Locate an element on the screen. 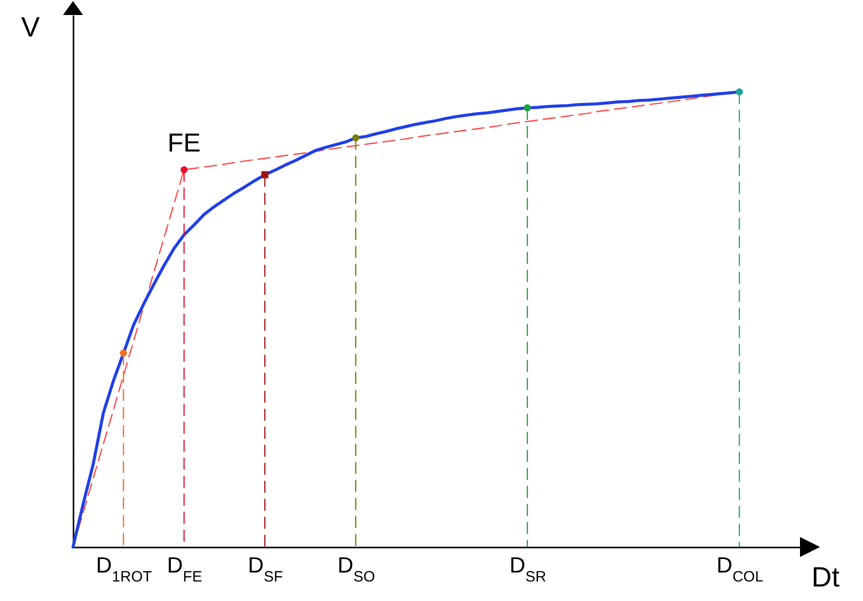  y-axis-title: V is located at coordinates (30, 27).